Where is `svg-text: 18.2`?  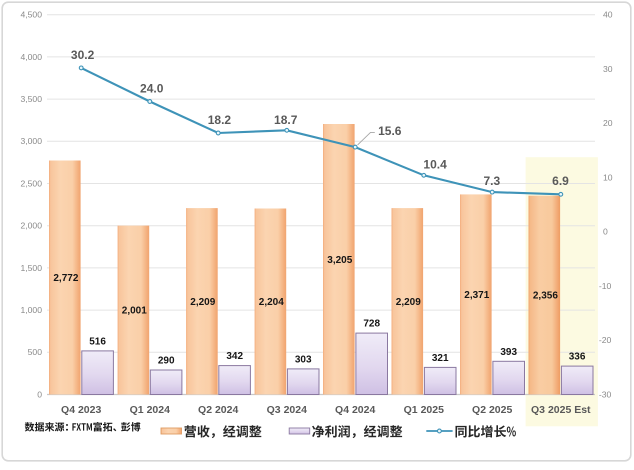
svg-text: 18.2 is located at coordinates (220, 120).